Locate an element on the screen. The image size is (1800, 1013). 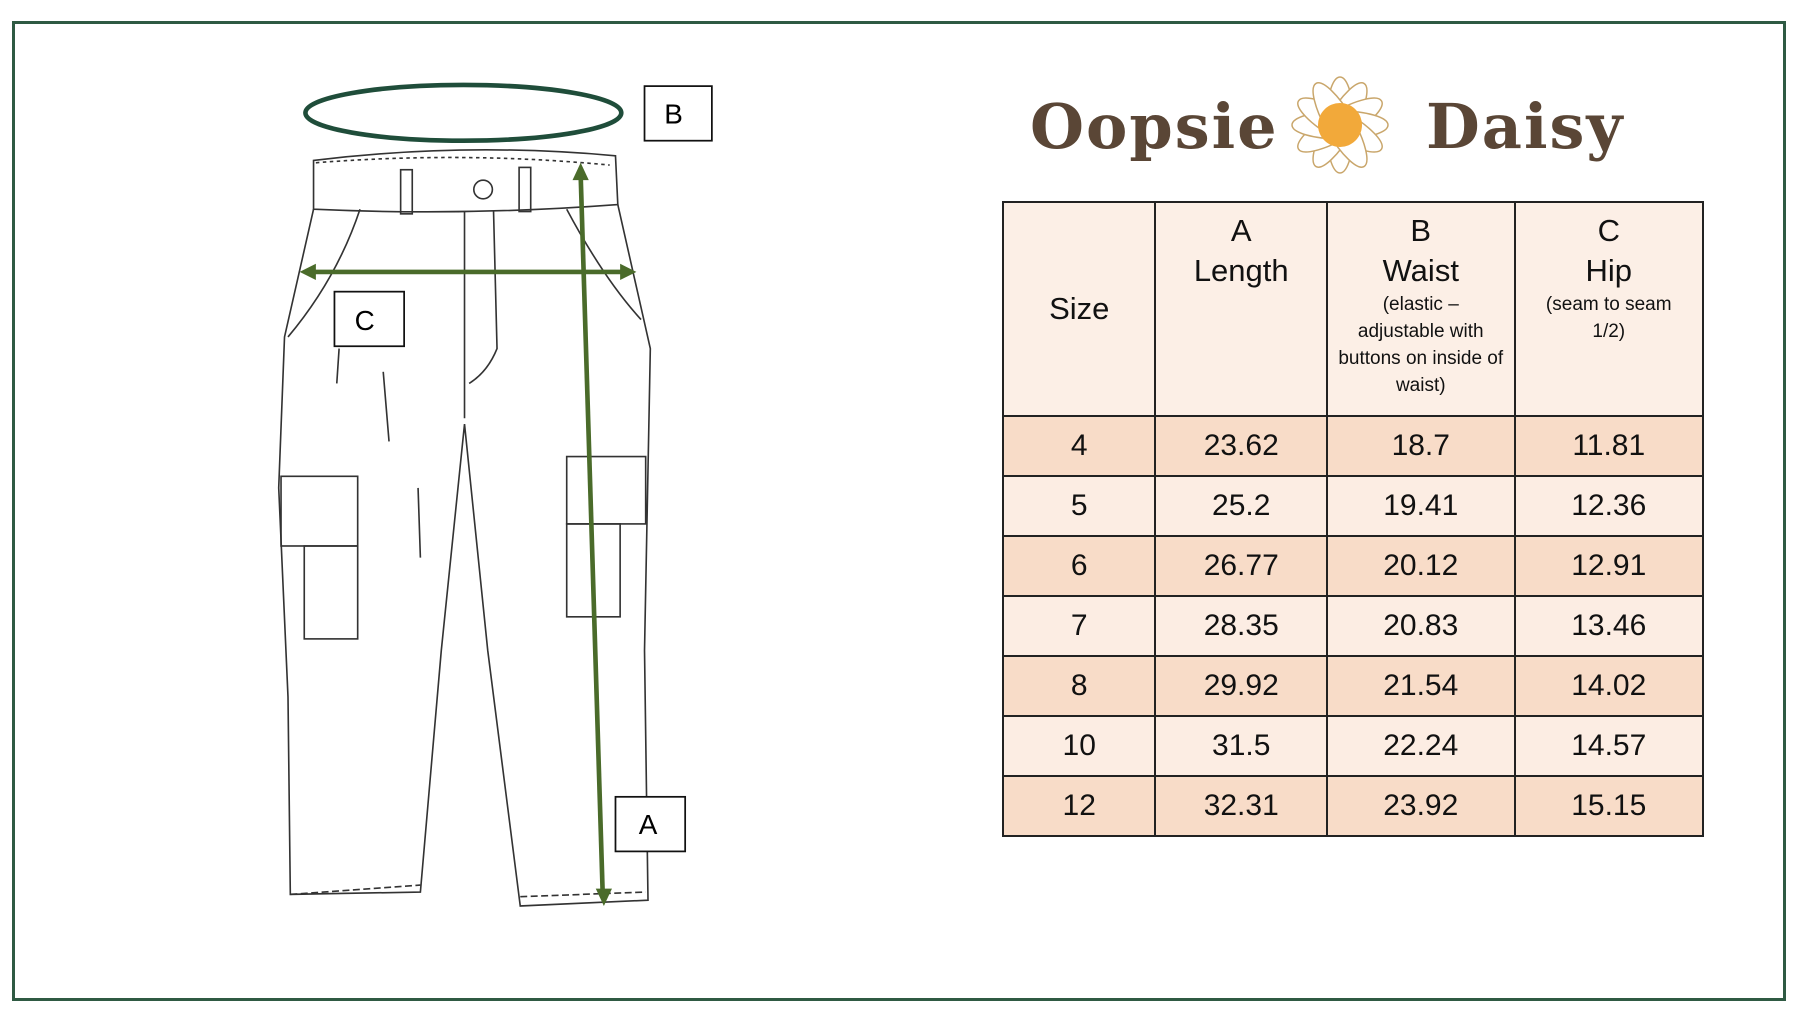
cell-hip: 15.15 is located at coordinates (1609, 806).